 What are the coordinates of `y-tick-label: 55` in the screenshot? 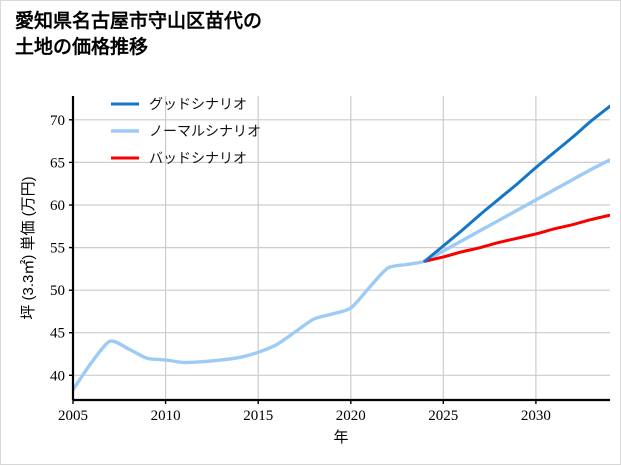 It's located at (57, 249).